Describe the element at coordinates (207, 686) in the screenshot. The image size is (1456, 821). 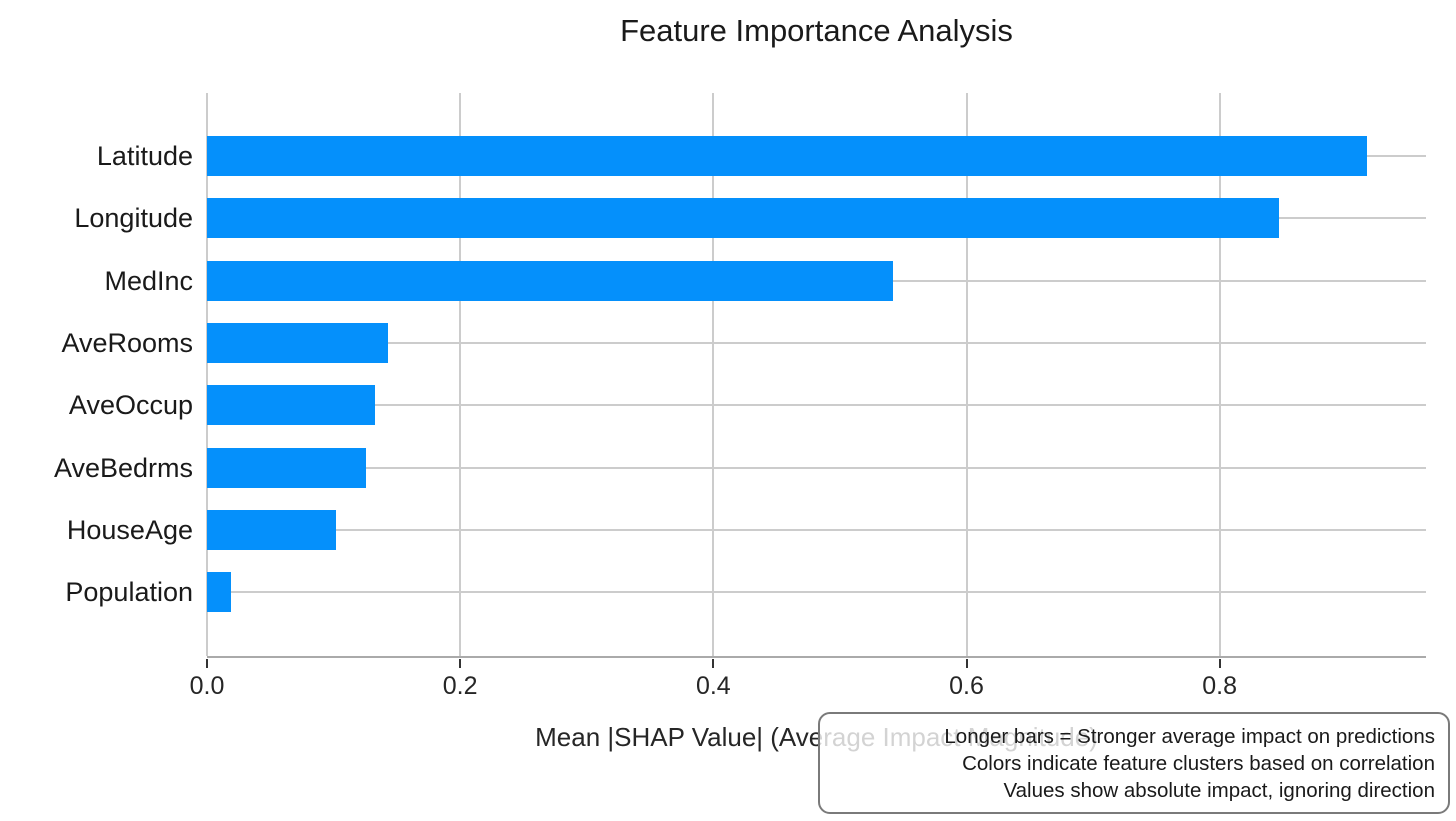
I see `x-tick-label: 0.0` at that location.